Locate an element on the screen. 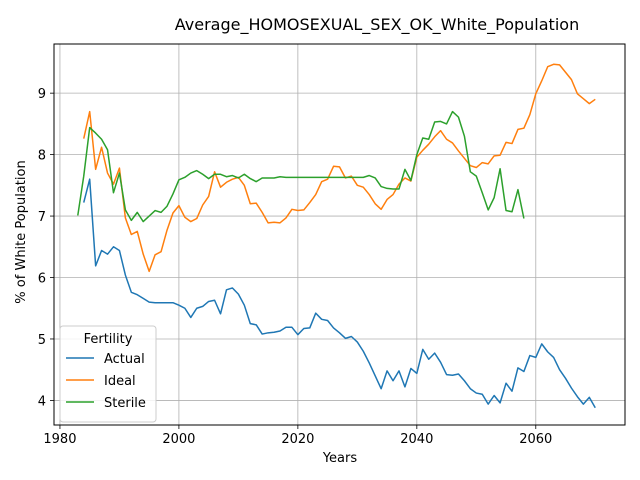 Image resolution: width=640 pixels, height=480 pixels. x-axis-title: Years is located at coordinates (340, 458).